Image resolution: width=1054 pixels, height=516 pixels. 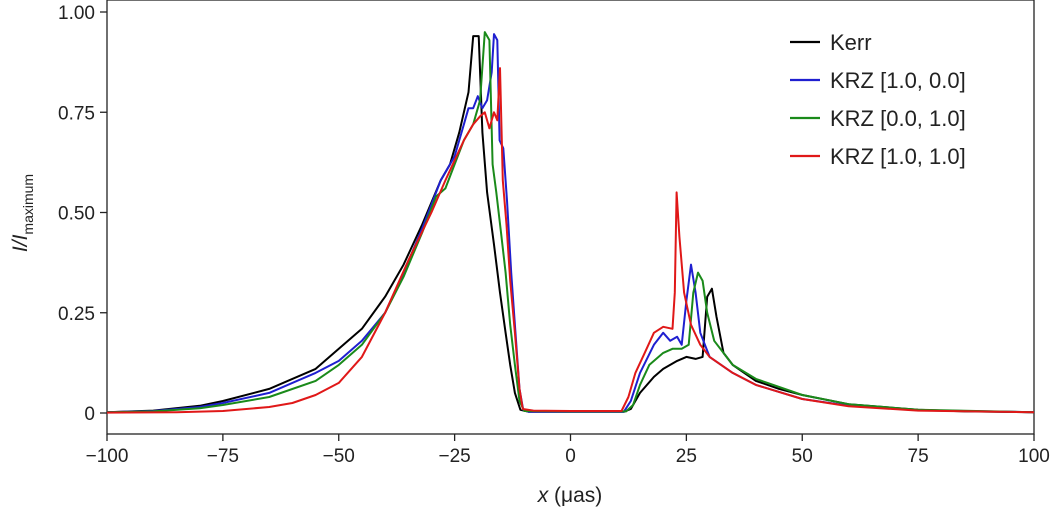 What do you see at coordinates (686, 456) in the screenshot?
I see `x-tick-label: 25` at bounding box center [686, 456].